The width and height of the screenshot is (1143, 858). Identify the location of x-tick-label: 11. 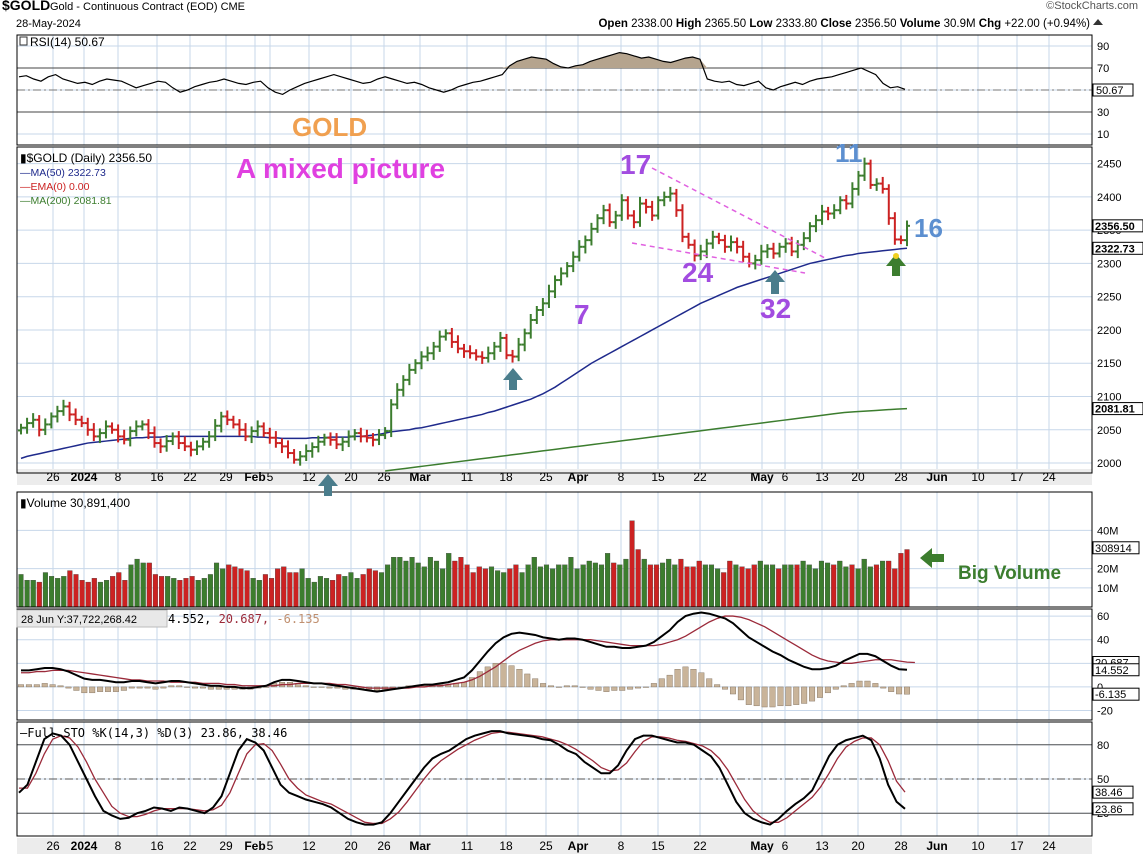
(467, 846).